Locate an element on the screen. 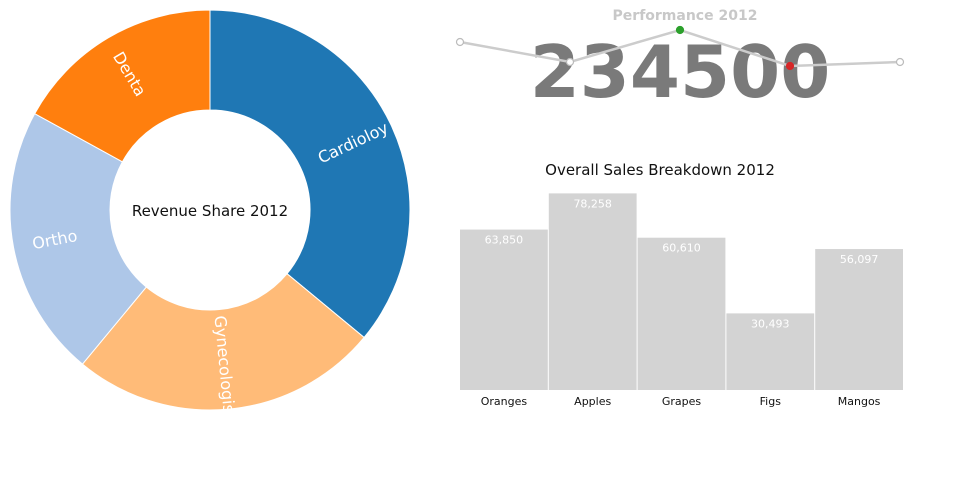 This screenshot has height=500, width=960. bar-grapes is located at coordinates (681, 313).